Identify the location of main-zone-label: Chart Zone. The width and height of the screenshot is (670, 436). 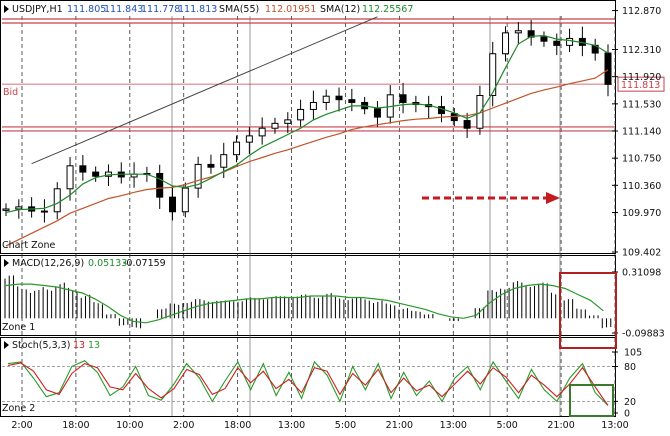
(28, 245).